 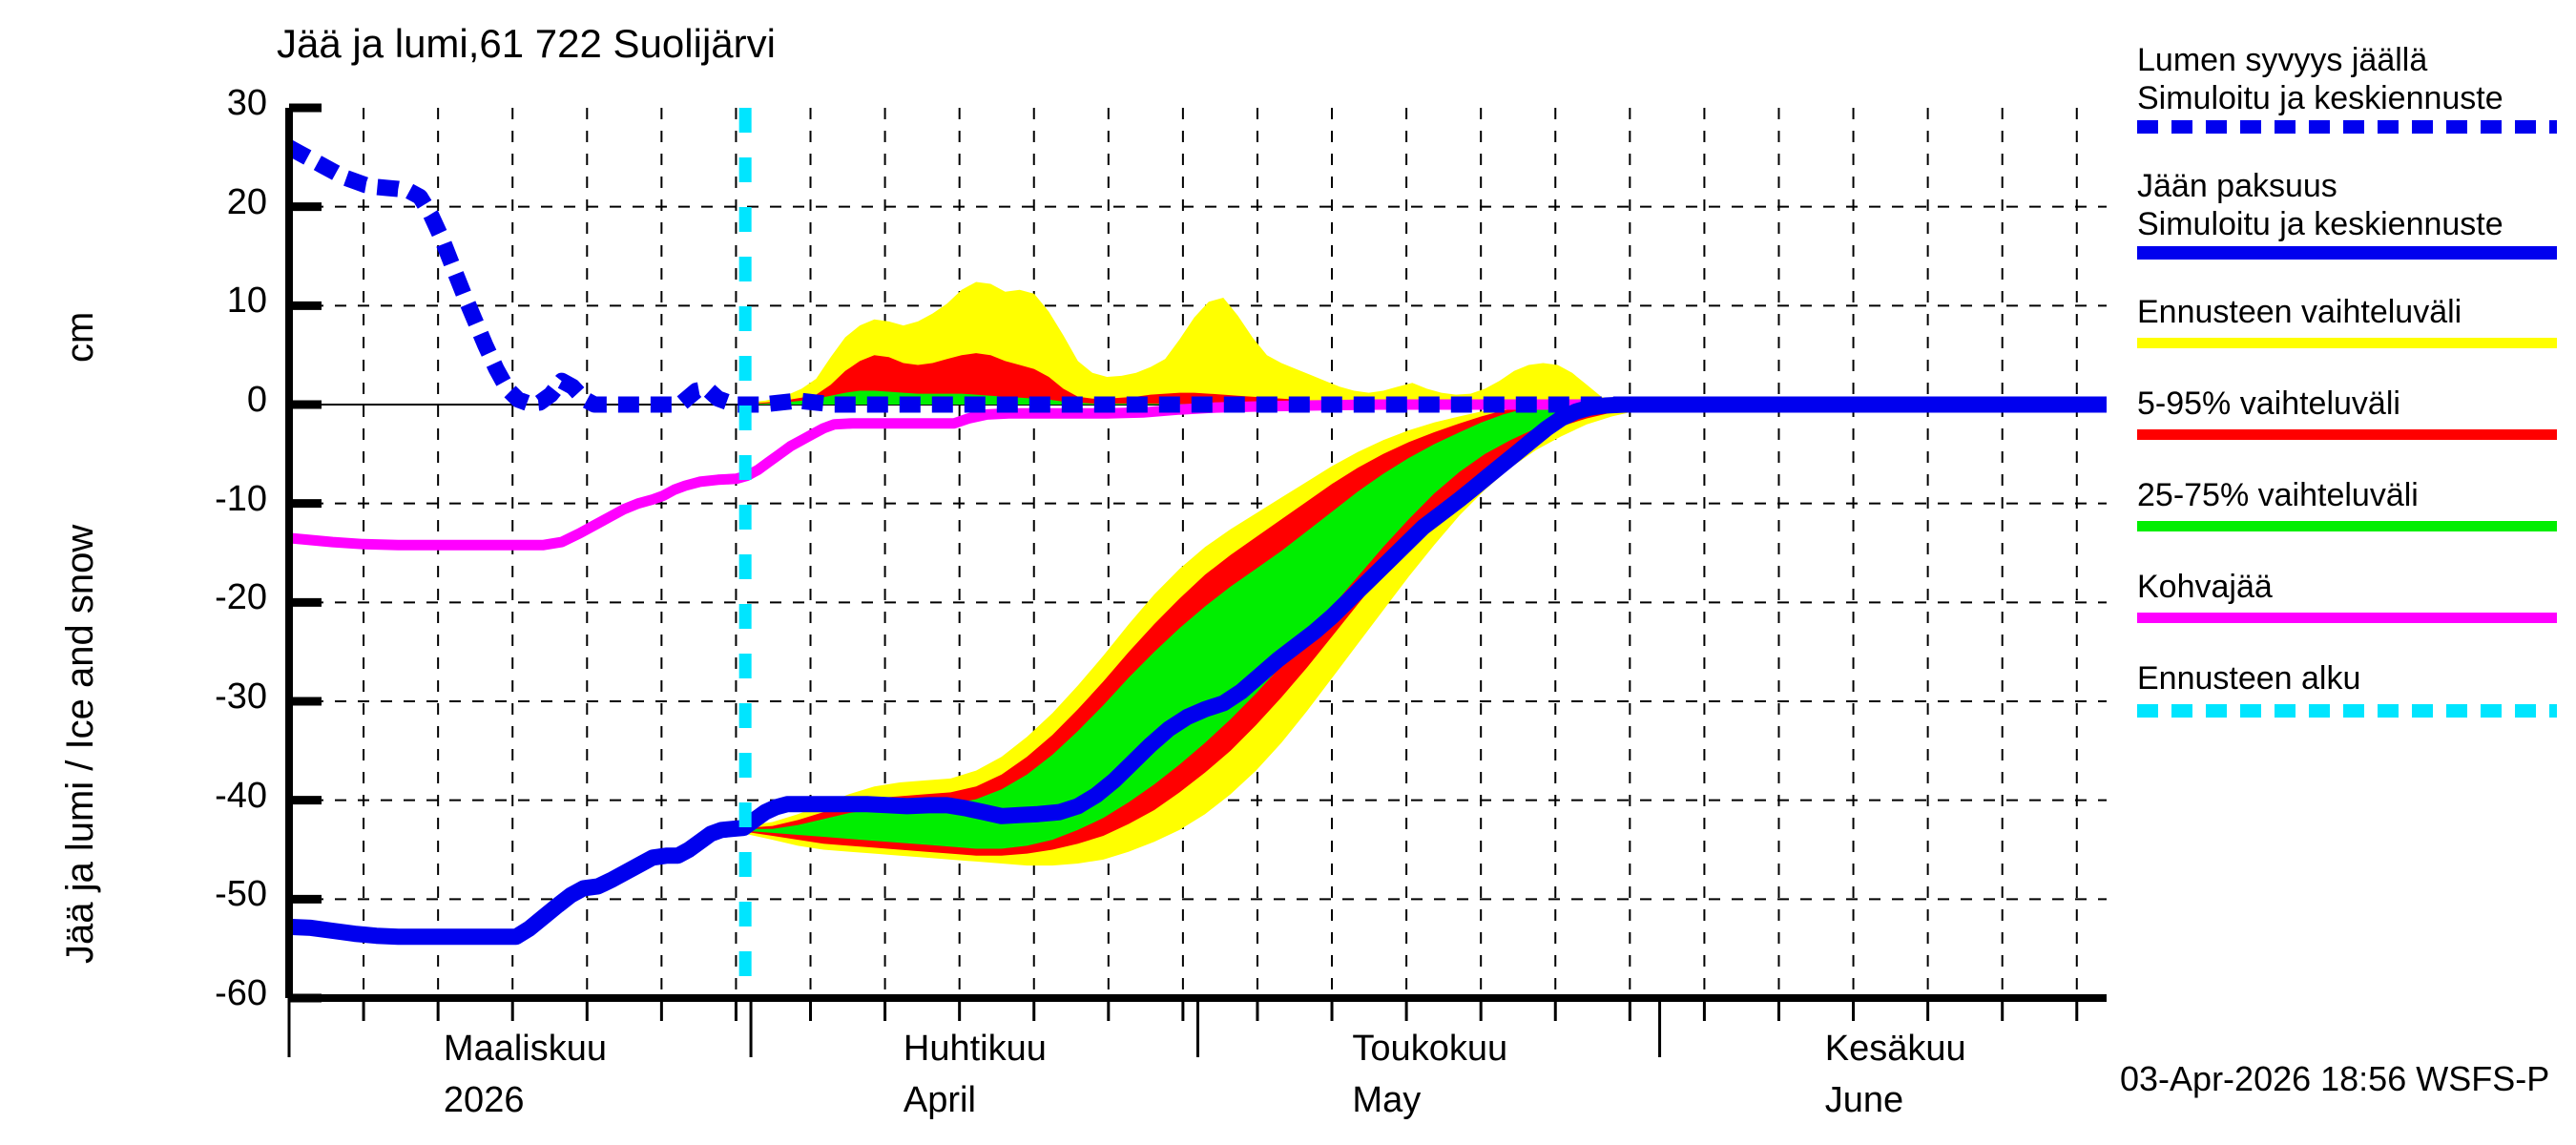 I want to click on y-tick-label: -60, so click(x=241, y=993).